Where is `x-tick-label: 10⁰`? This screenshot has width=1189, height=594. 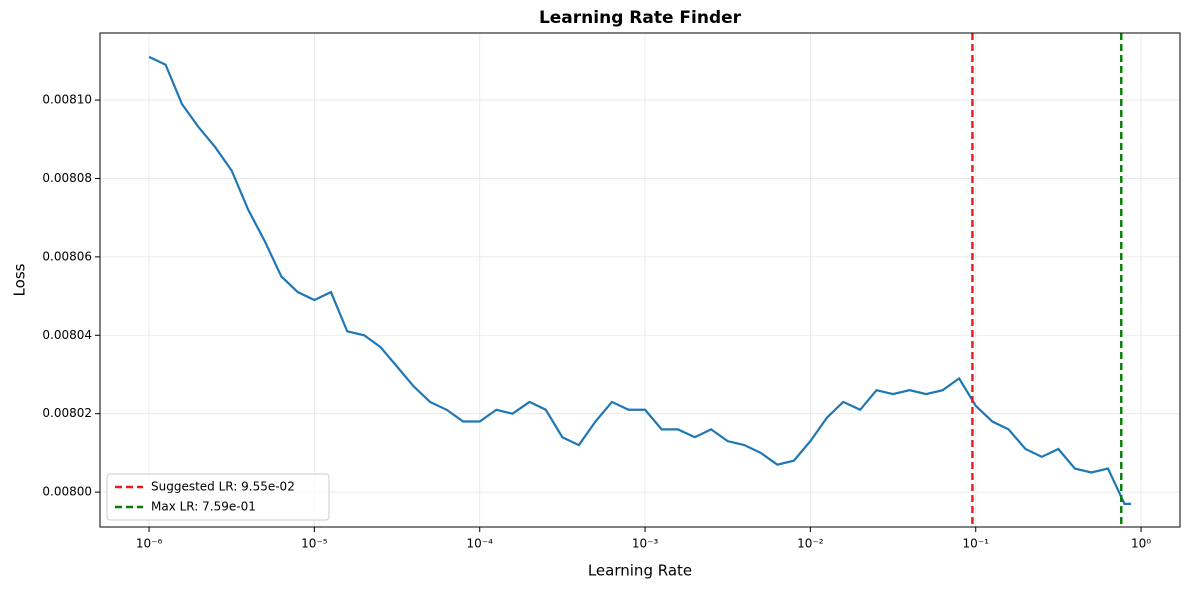
x-tick-label: 10⁰ is located at coordinates (1141, 544).